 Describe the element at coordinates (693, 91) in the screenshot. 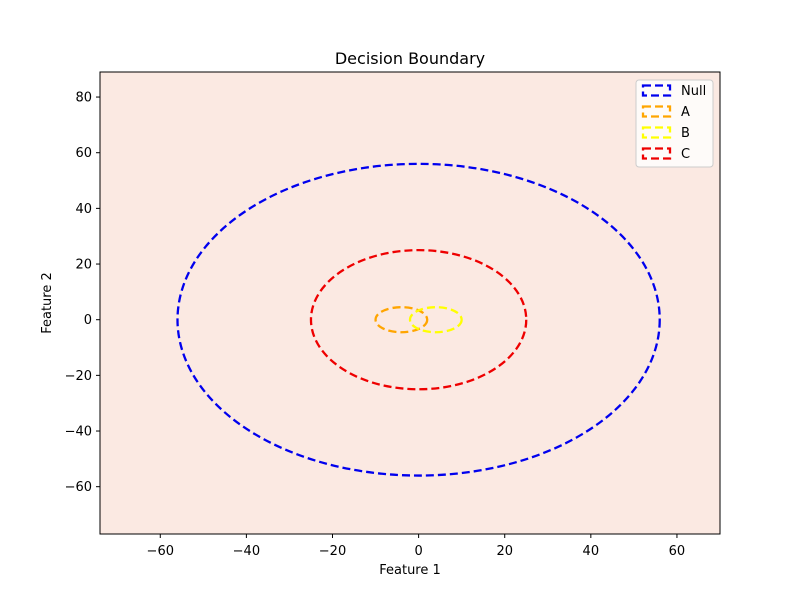

I see `legend-label-null: Null` at that location.